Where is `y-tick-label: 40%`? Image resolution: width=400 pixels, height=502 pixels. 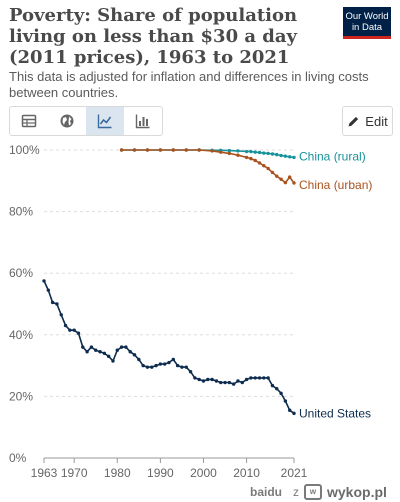
y-tick-label: 40% is located at coordinates (21, 335).